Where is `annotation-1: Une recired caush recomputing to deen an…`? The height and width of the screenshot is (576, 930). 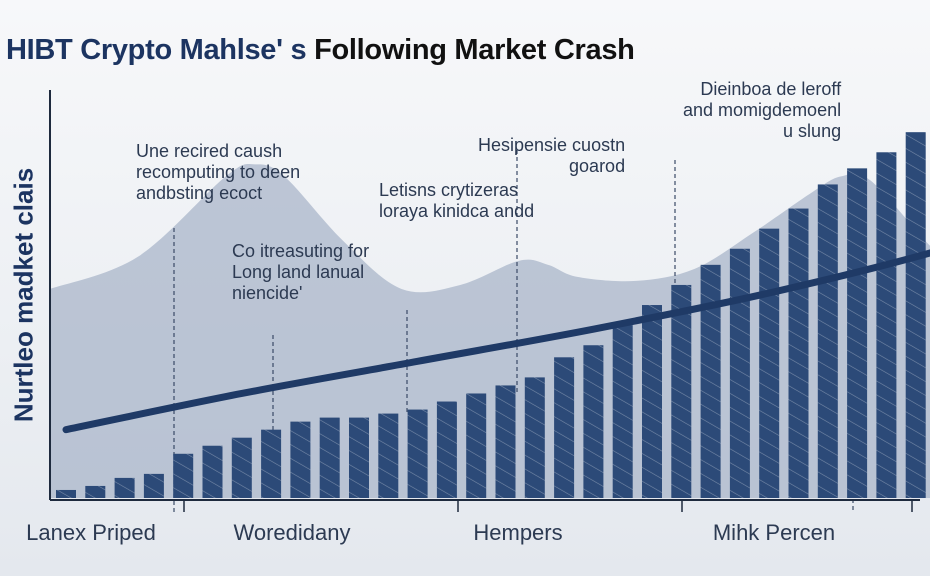 annotation-1: Une recired caush recomputing to deen an… is located at coordinates (218, 172).